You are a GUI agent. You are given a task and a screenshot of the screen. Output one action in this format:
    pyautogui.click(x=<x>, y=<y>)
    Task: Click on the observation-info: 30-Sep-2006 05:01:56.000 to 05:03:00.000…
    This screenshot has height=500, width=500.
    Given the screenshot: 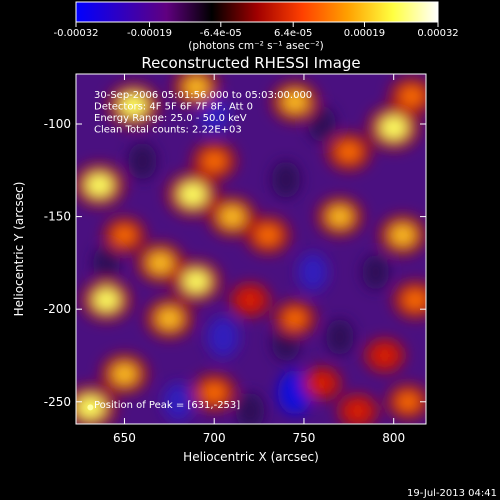 What is the action you would take?
    pyautogui.click(x=203, y=113)
    